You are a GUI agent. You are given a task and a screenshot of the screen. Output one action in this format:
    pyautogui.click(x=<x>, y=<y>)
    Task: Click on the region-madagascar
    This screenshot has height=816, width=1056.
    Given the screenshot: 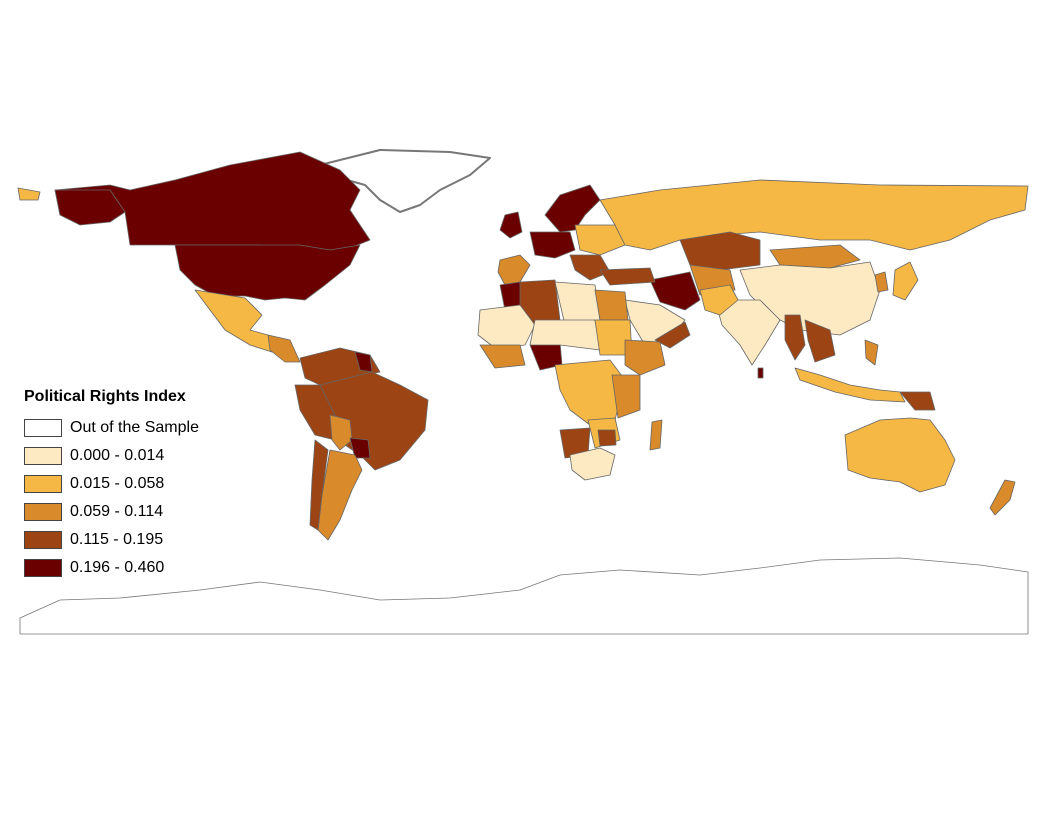 What is the action you would take?
    pyautogui.click(x=656, y=435)
    